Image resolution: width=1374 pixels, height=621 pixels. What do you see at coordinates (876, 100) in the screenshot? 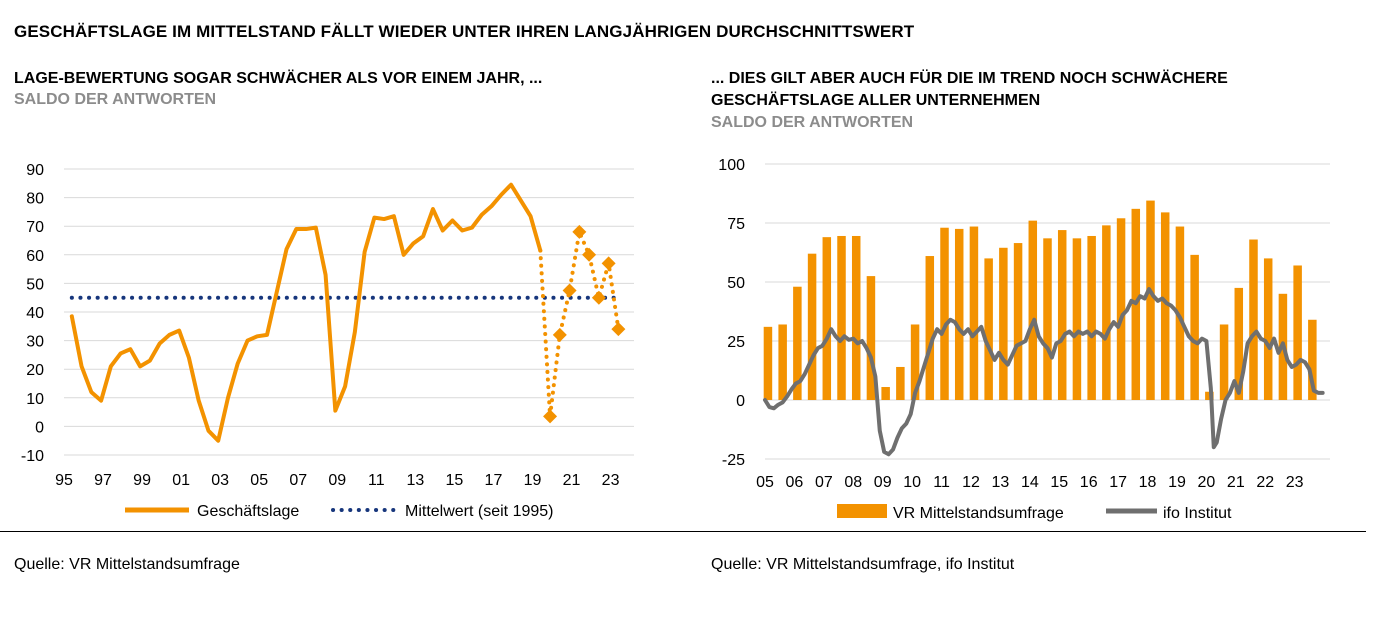
I see `right-chart-title-line2: GESCHÄFTSLAGE ALLER UNTERNEHMEN` at bounding box center [876, 100].